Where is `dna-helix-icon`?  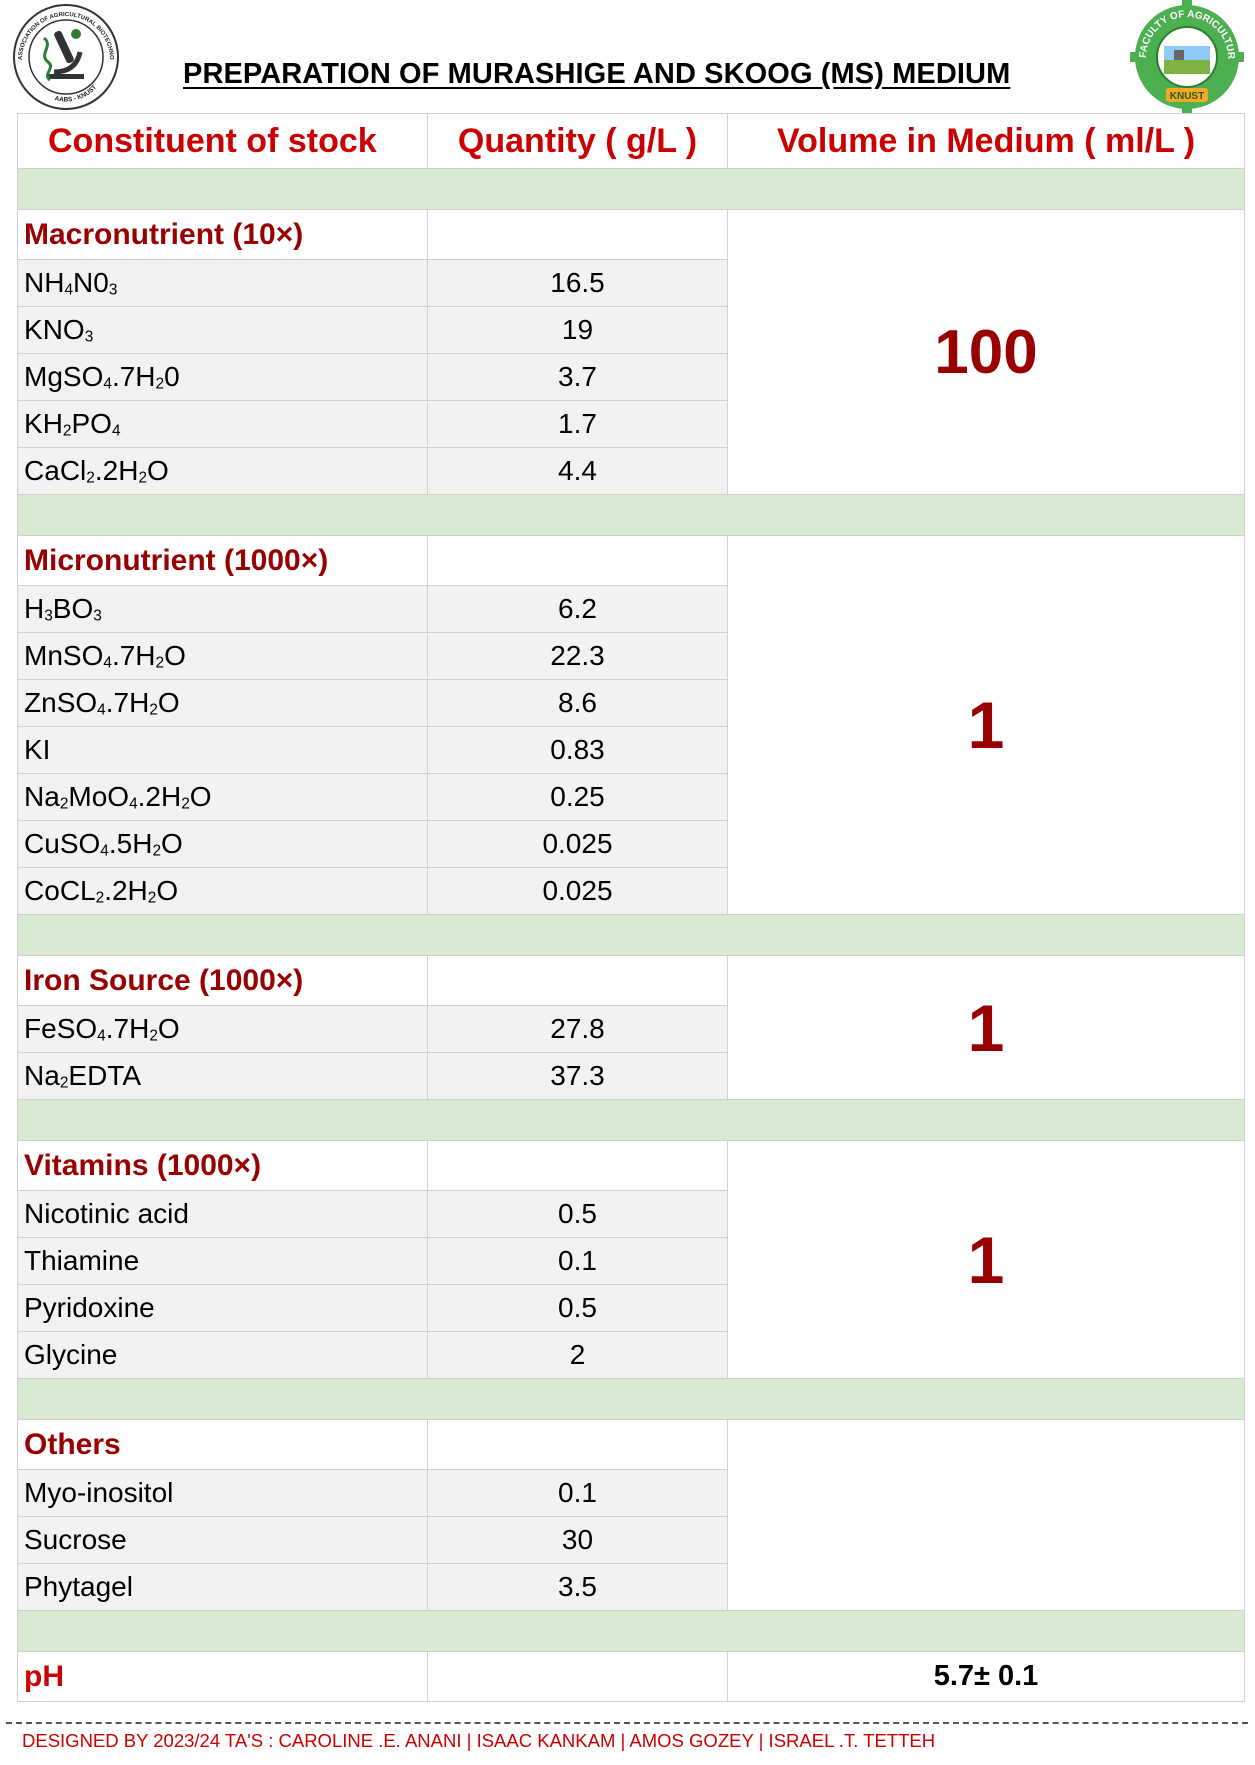 dna-helix-icon is located at coordinates (47, 59).